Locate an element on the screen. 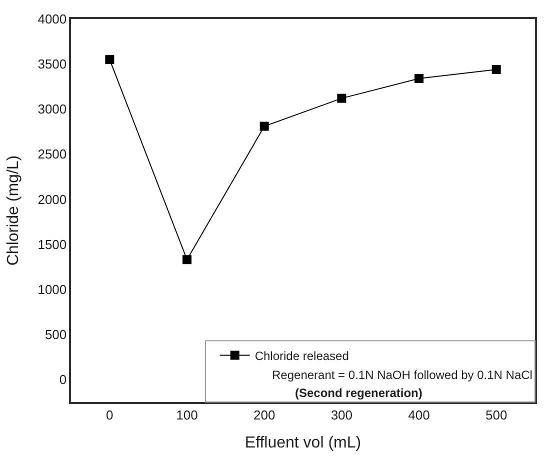 This screenshot has width=549, height=461. y-tick-label: 1000 is located at coordinates (52, 289).